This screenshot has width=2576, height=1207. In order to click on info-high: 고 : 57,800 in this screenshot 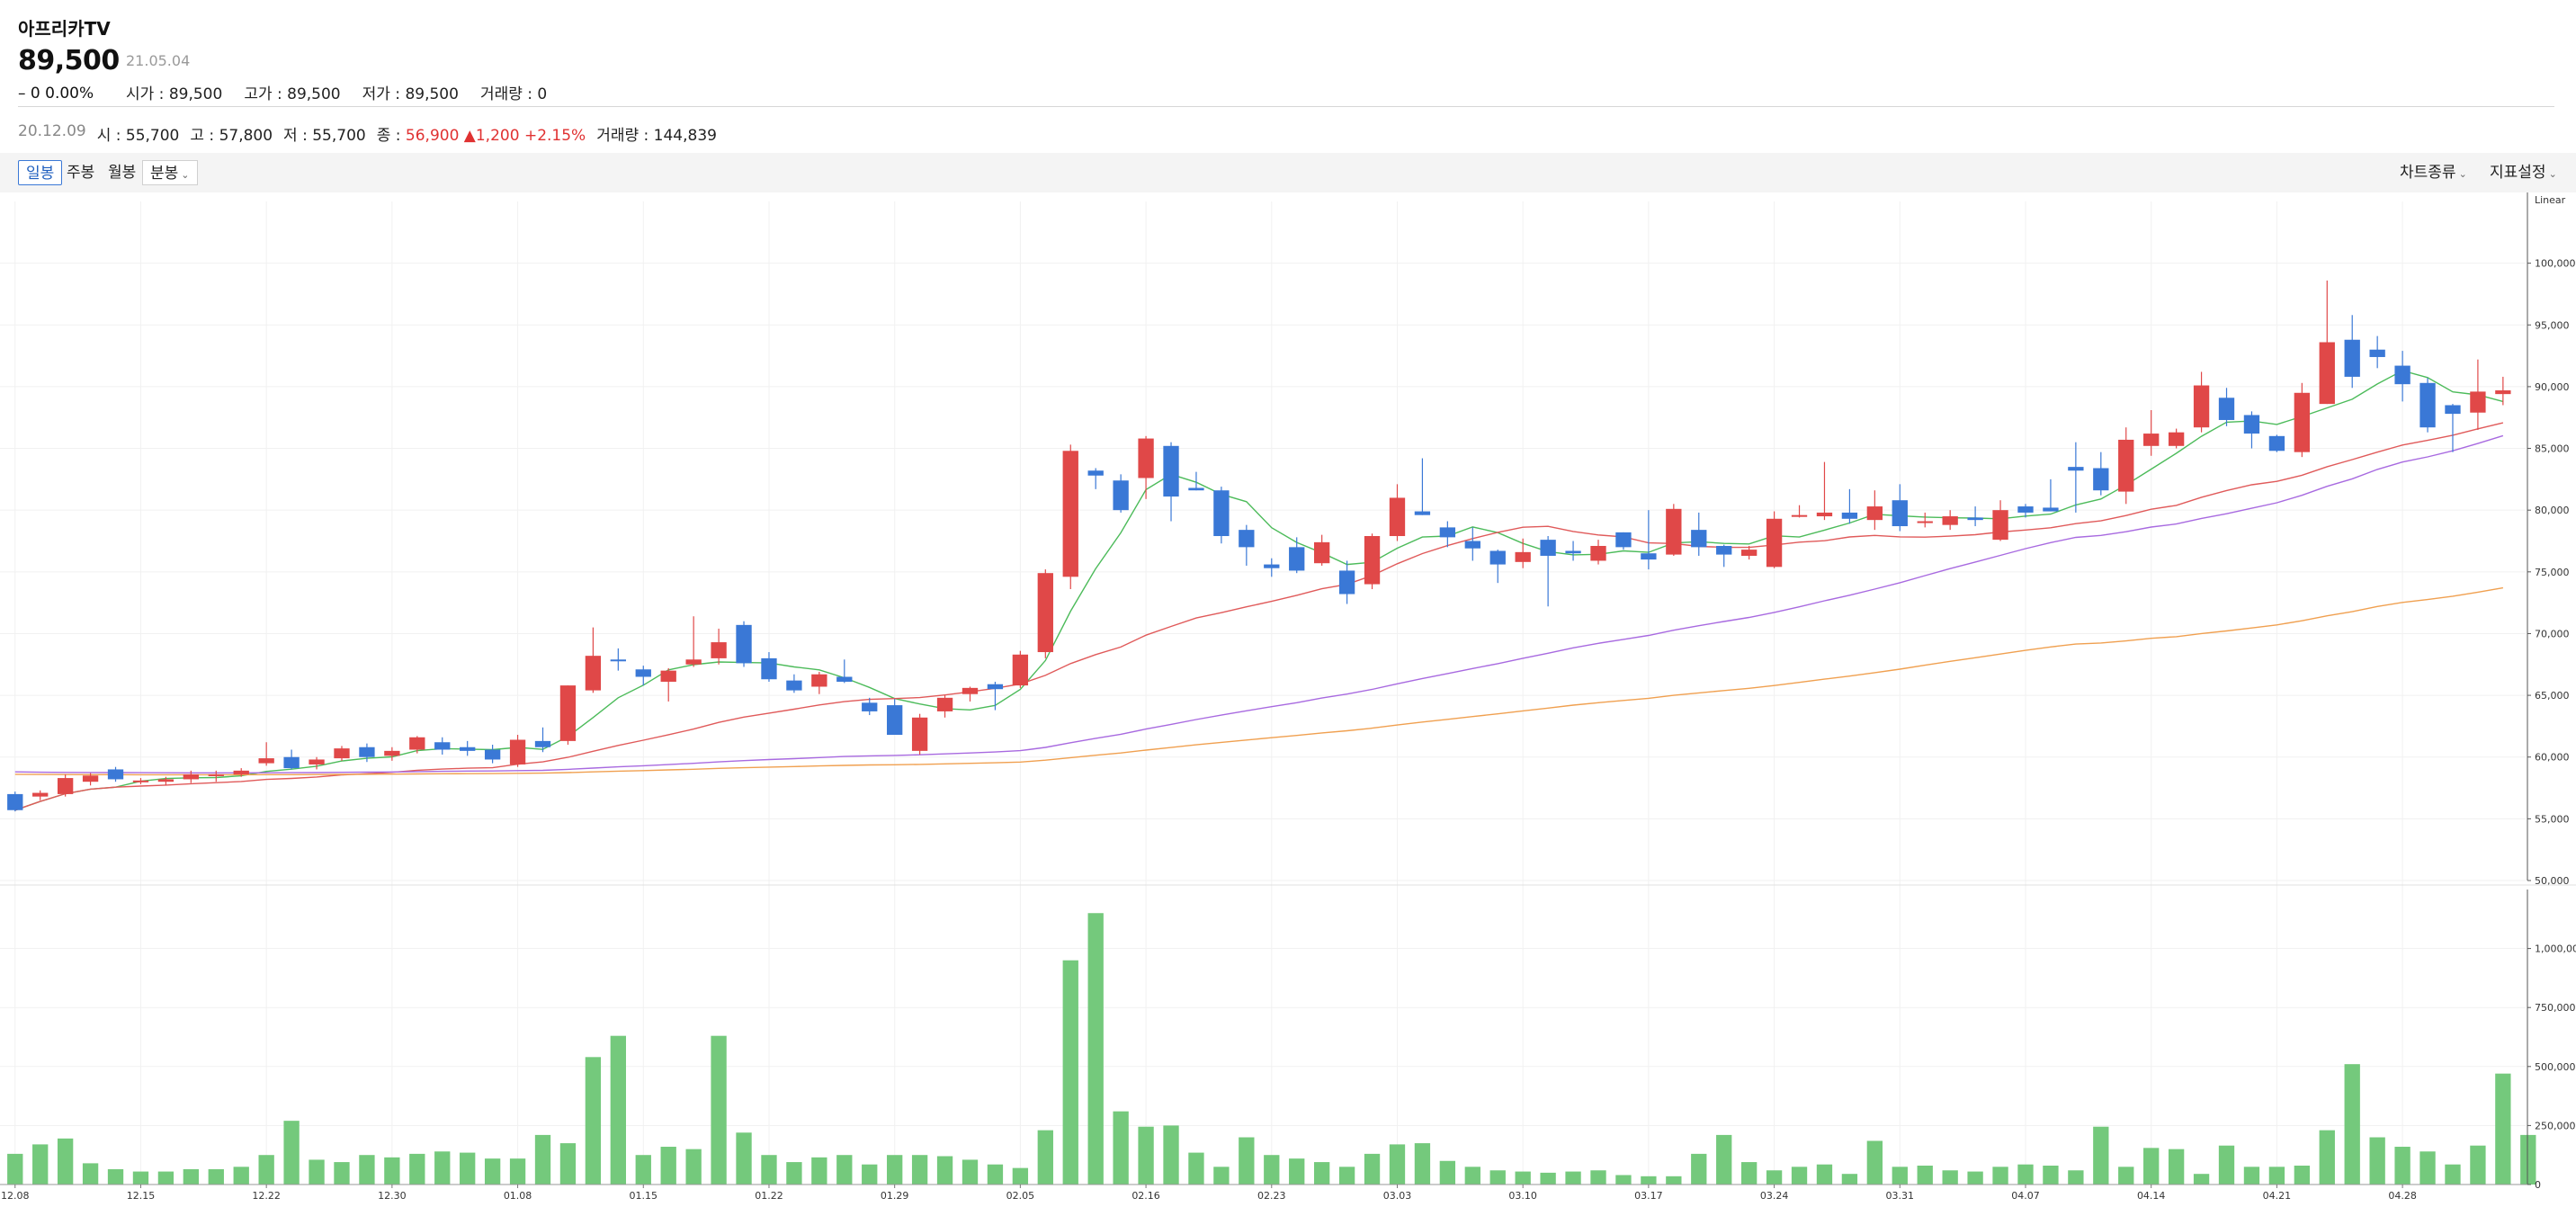, I will do `click(231, 136)`.